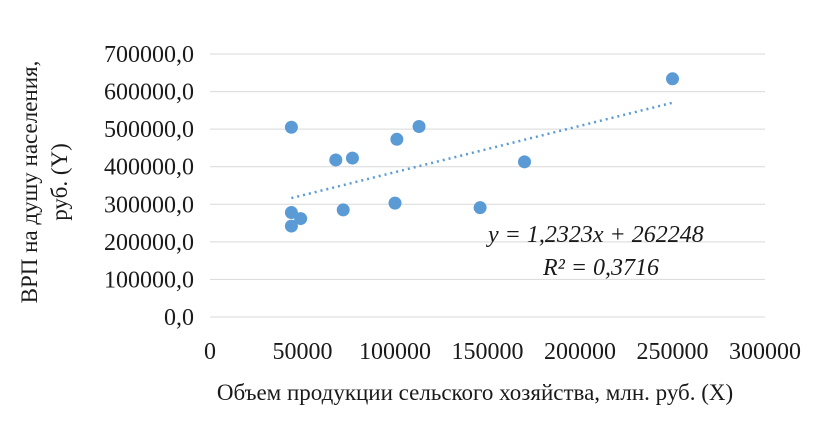 The width and height of the screenshot is (820, 441). What do you see at coordinates (44, 182) in the screenshot?
I see `y-axis-title: ВРП на душу населения, руб. (Y)` at bounding box center [44, 182].